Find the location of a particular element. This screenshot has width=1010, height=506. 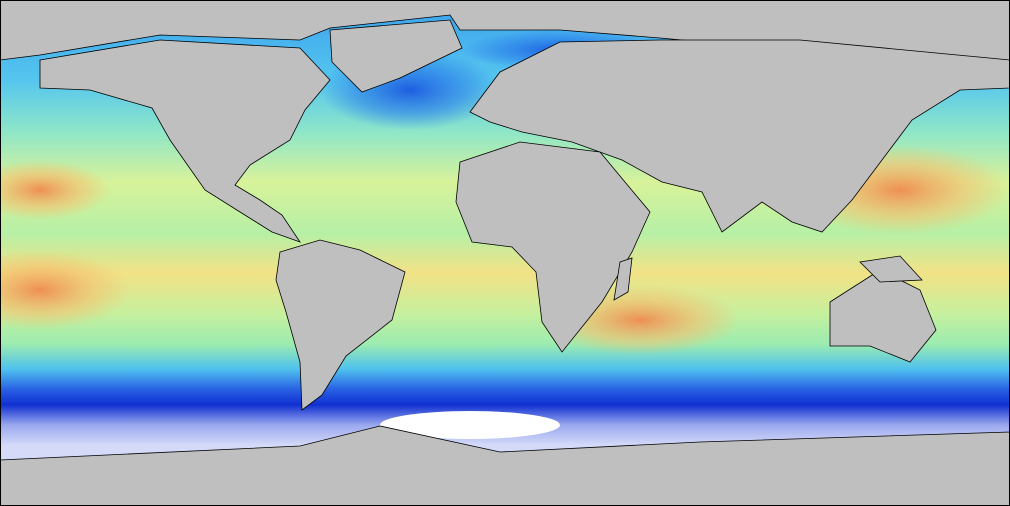

south-america is located at coordinates (340, 325).